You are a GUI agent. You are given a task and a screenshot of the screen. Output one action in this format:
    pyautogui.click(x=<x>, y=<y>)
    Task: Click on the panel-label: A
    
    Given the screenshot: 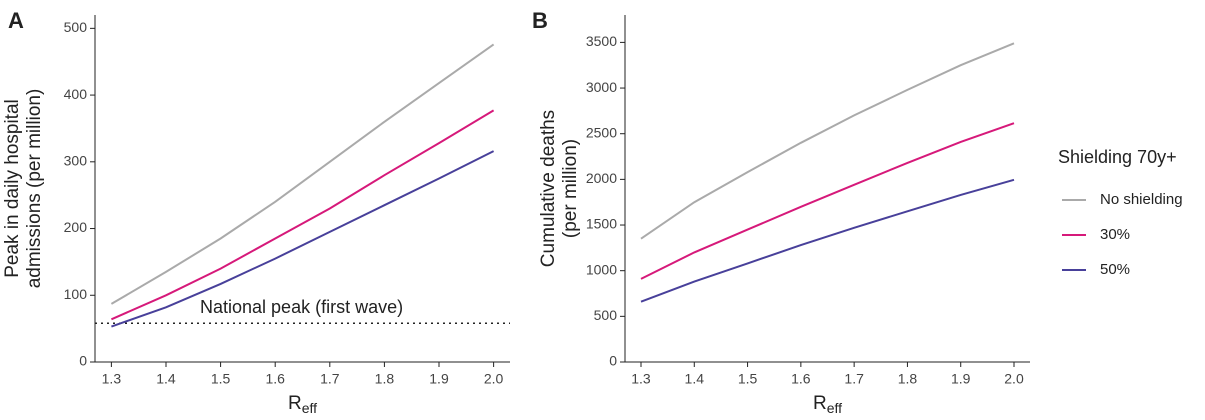 What is the action you would take?
    pyautogui.click(x=16, y=20)
    